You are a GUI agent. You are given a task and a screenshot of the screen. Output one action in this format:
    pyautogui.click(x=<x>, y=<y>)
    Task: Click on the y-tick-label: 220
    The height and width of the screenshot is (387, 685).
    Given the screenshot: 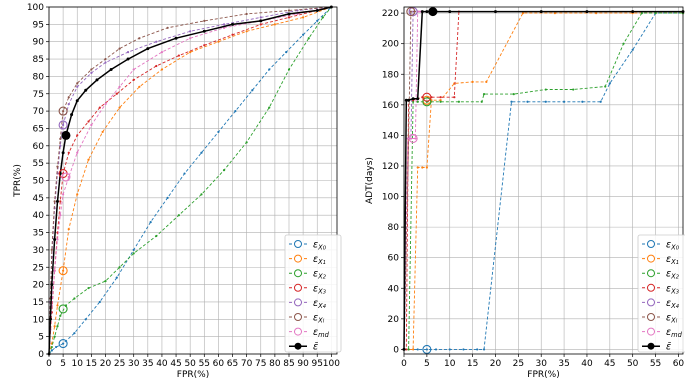 What is the action you would take?
    pyautogui.click(x=390, y=14)
    